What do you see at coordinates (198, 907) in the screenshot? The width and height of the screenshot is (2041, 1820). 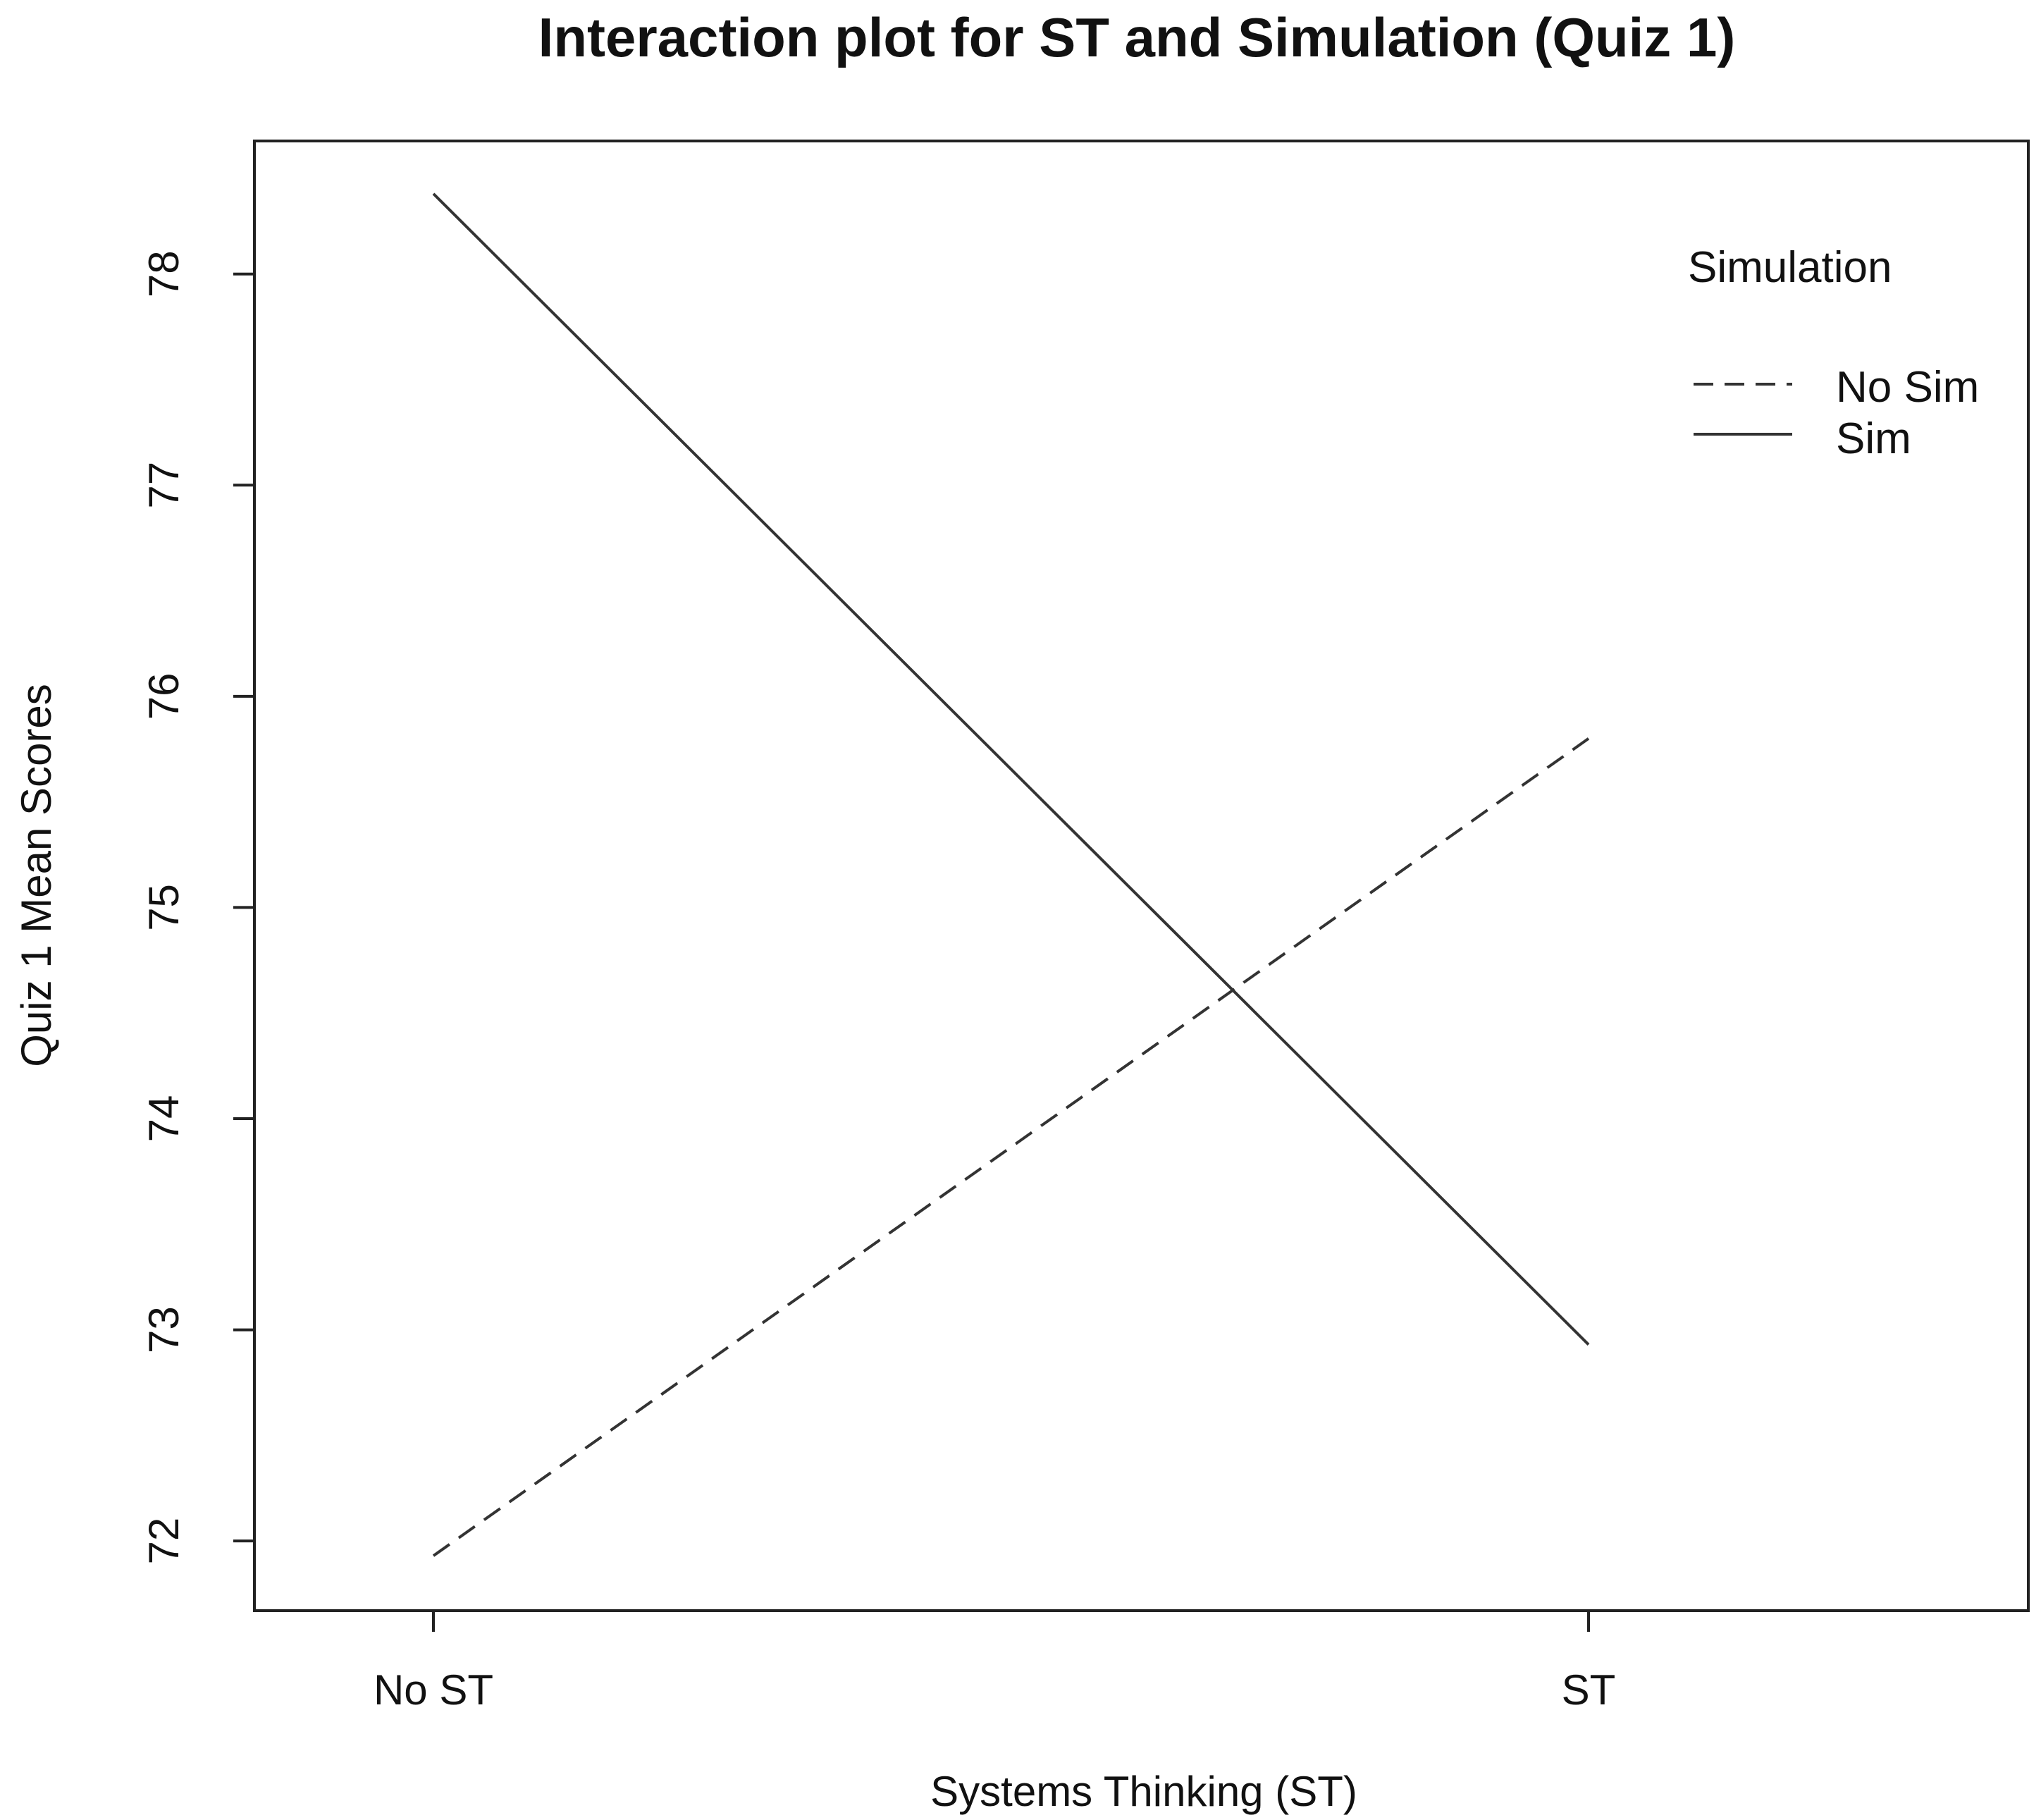 I see `y-axis: 72 73 74 75 76 77 78` at bounding box center [198, 907].